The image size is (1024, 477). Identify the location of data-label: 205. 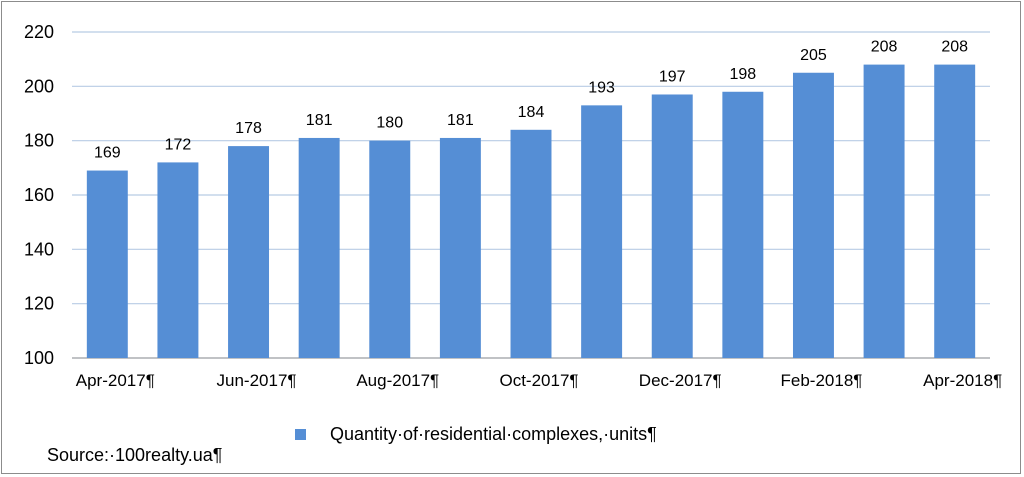
(813, 55).